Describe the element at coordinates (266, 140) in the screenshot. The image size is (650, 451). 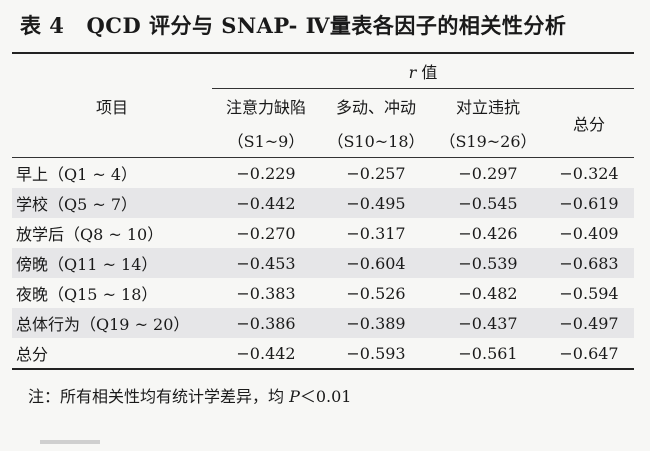
I see `header-col-1-range: （S1~9）` at that location.